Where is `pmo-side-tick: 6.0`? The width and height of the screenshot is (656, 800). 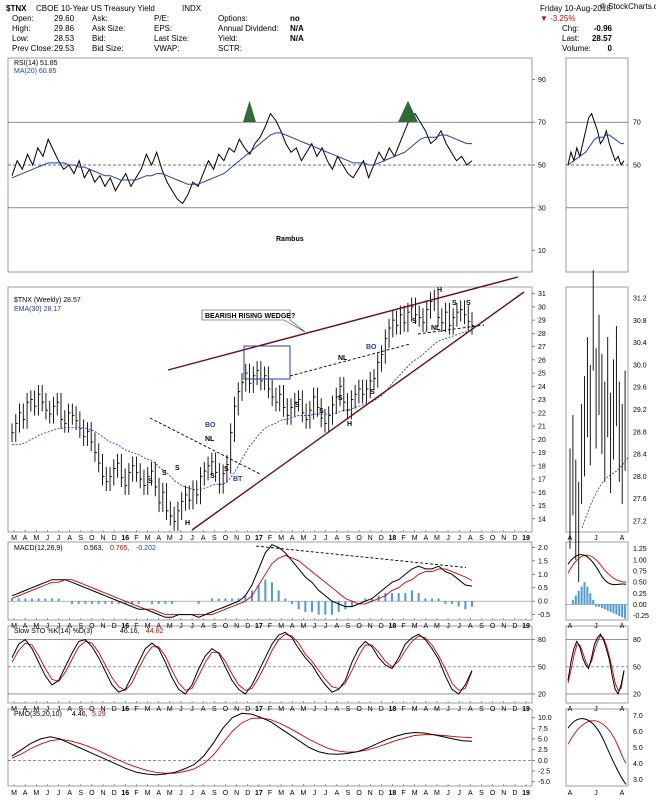 pmo-side-tick: 6.0 is located at coordinates (638, 732).